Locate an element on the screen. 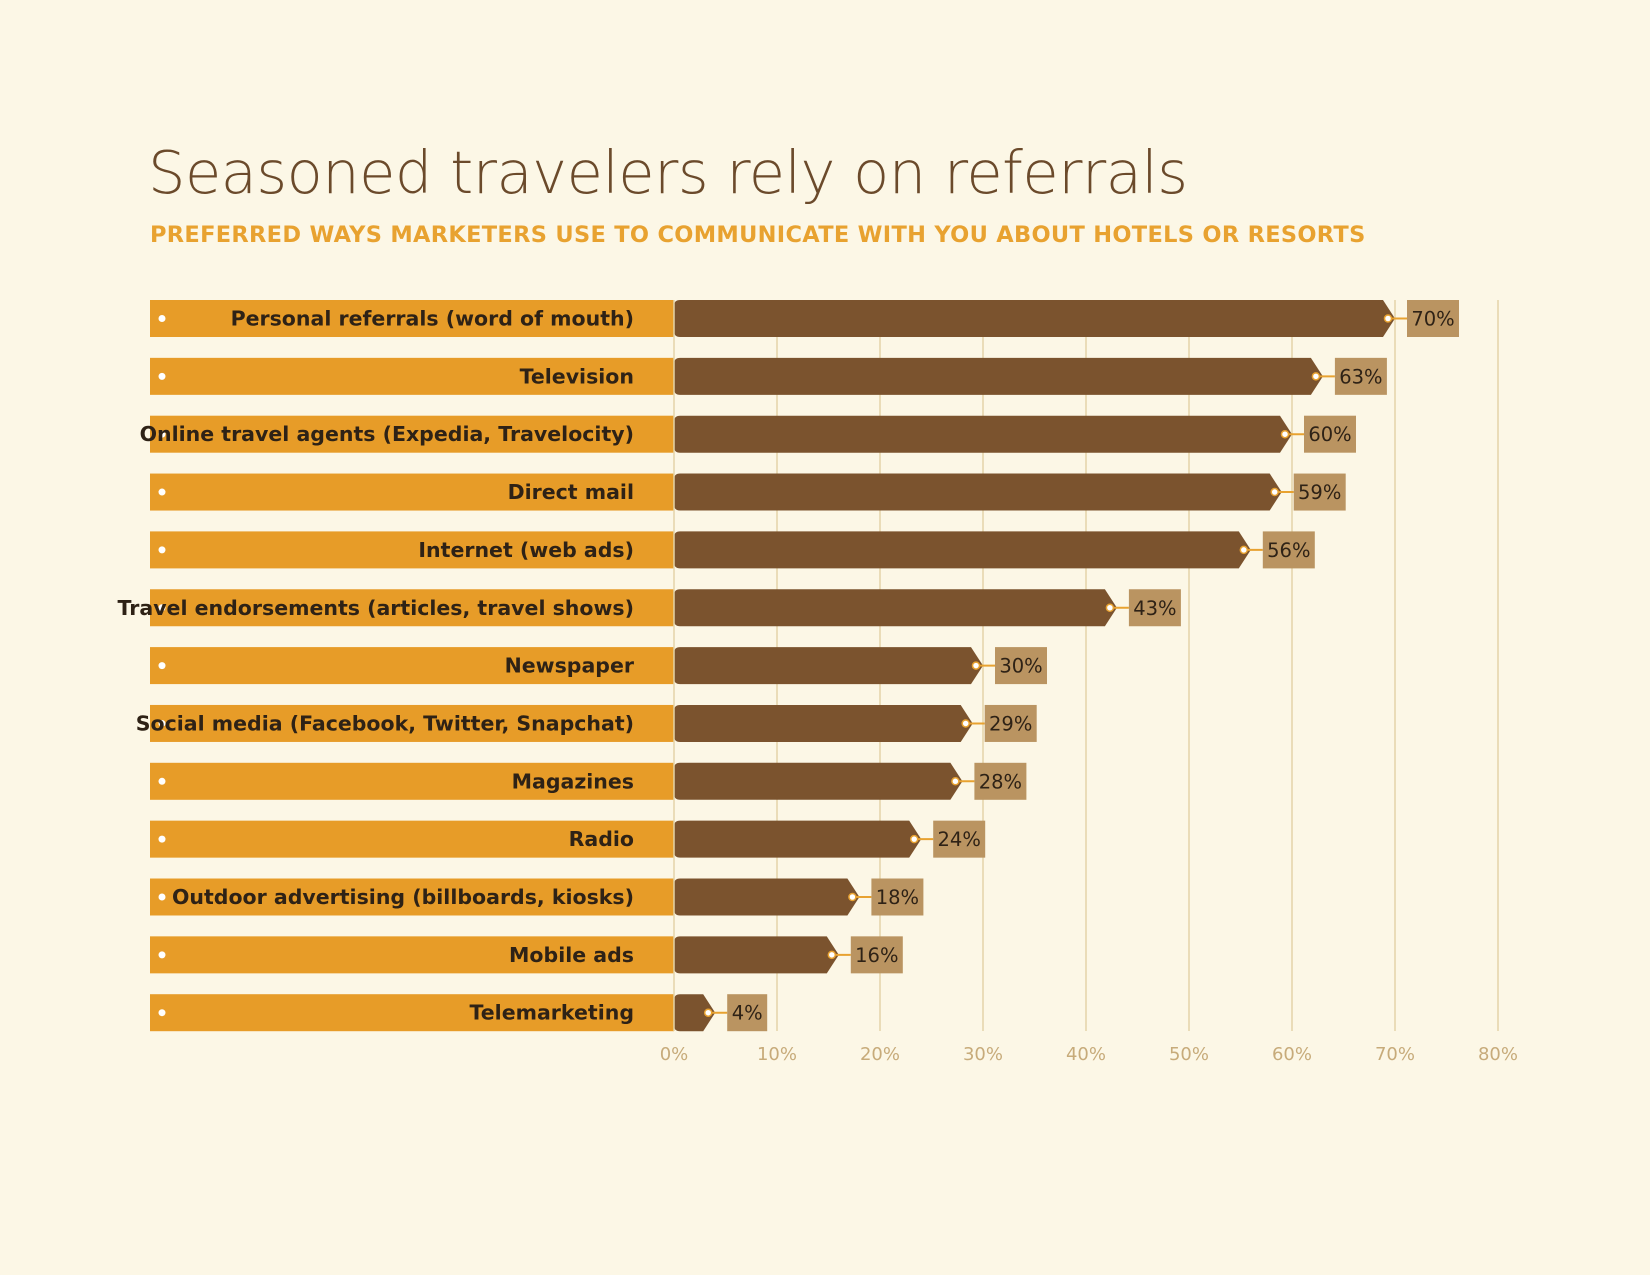 The image size is (1650, 1275). value-label: 43% is located at coordinates (1154, 608).